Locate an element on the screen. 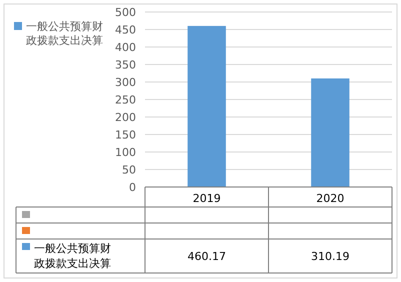 Image resolution: width=401 pixels, height=282 pixels. y-tick-label: 100 is located at coordinates (125, 152).